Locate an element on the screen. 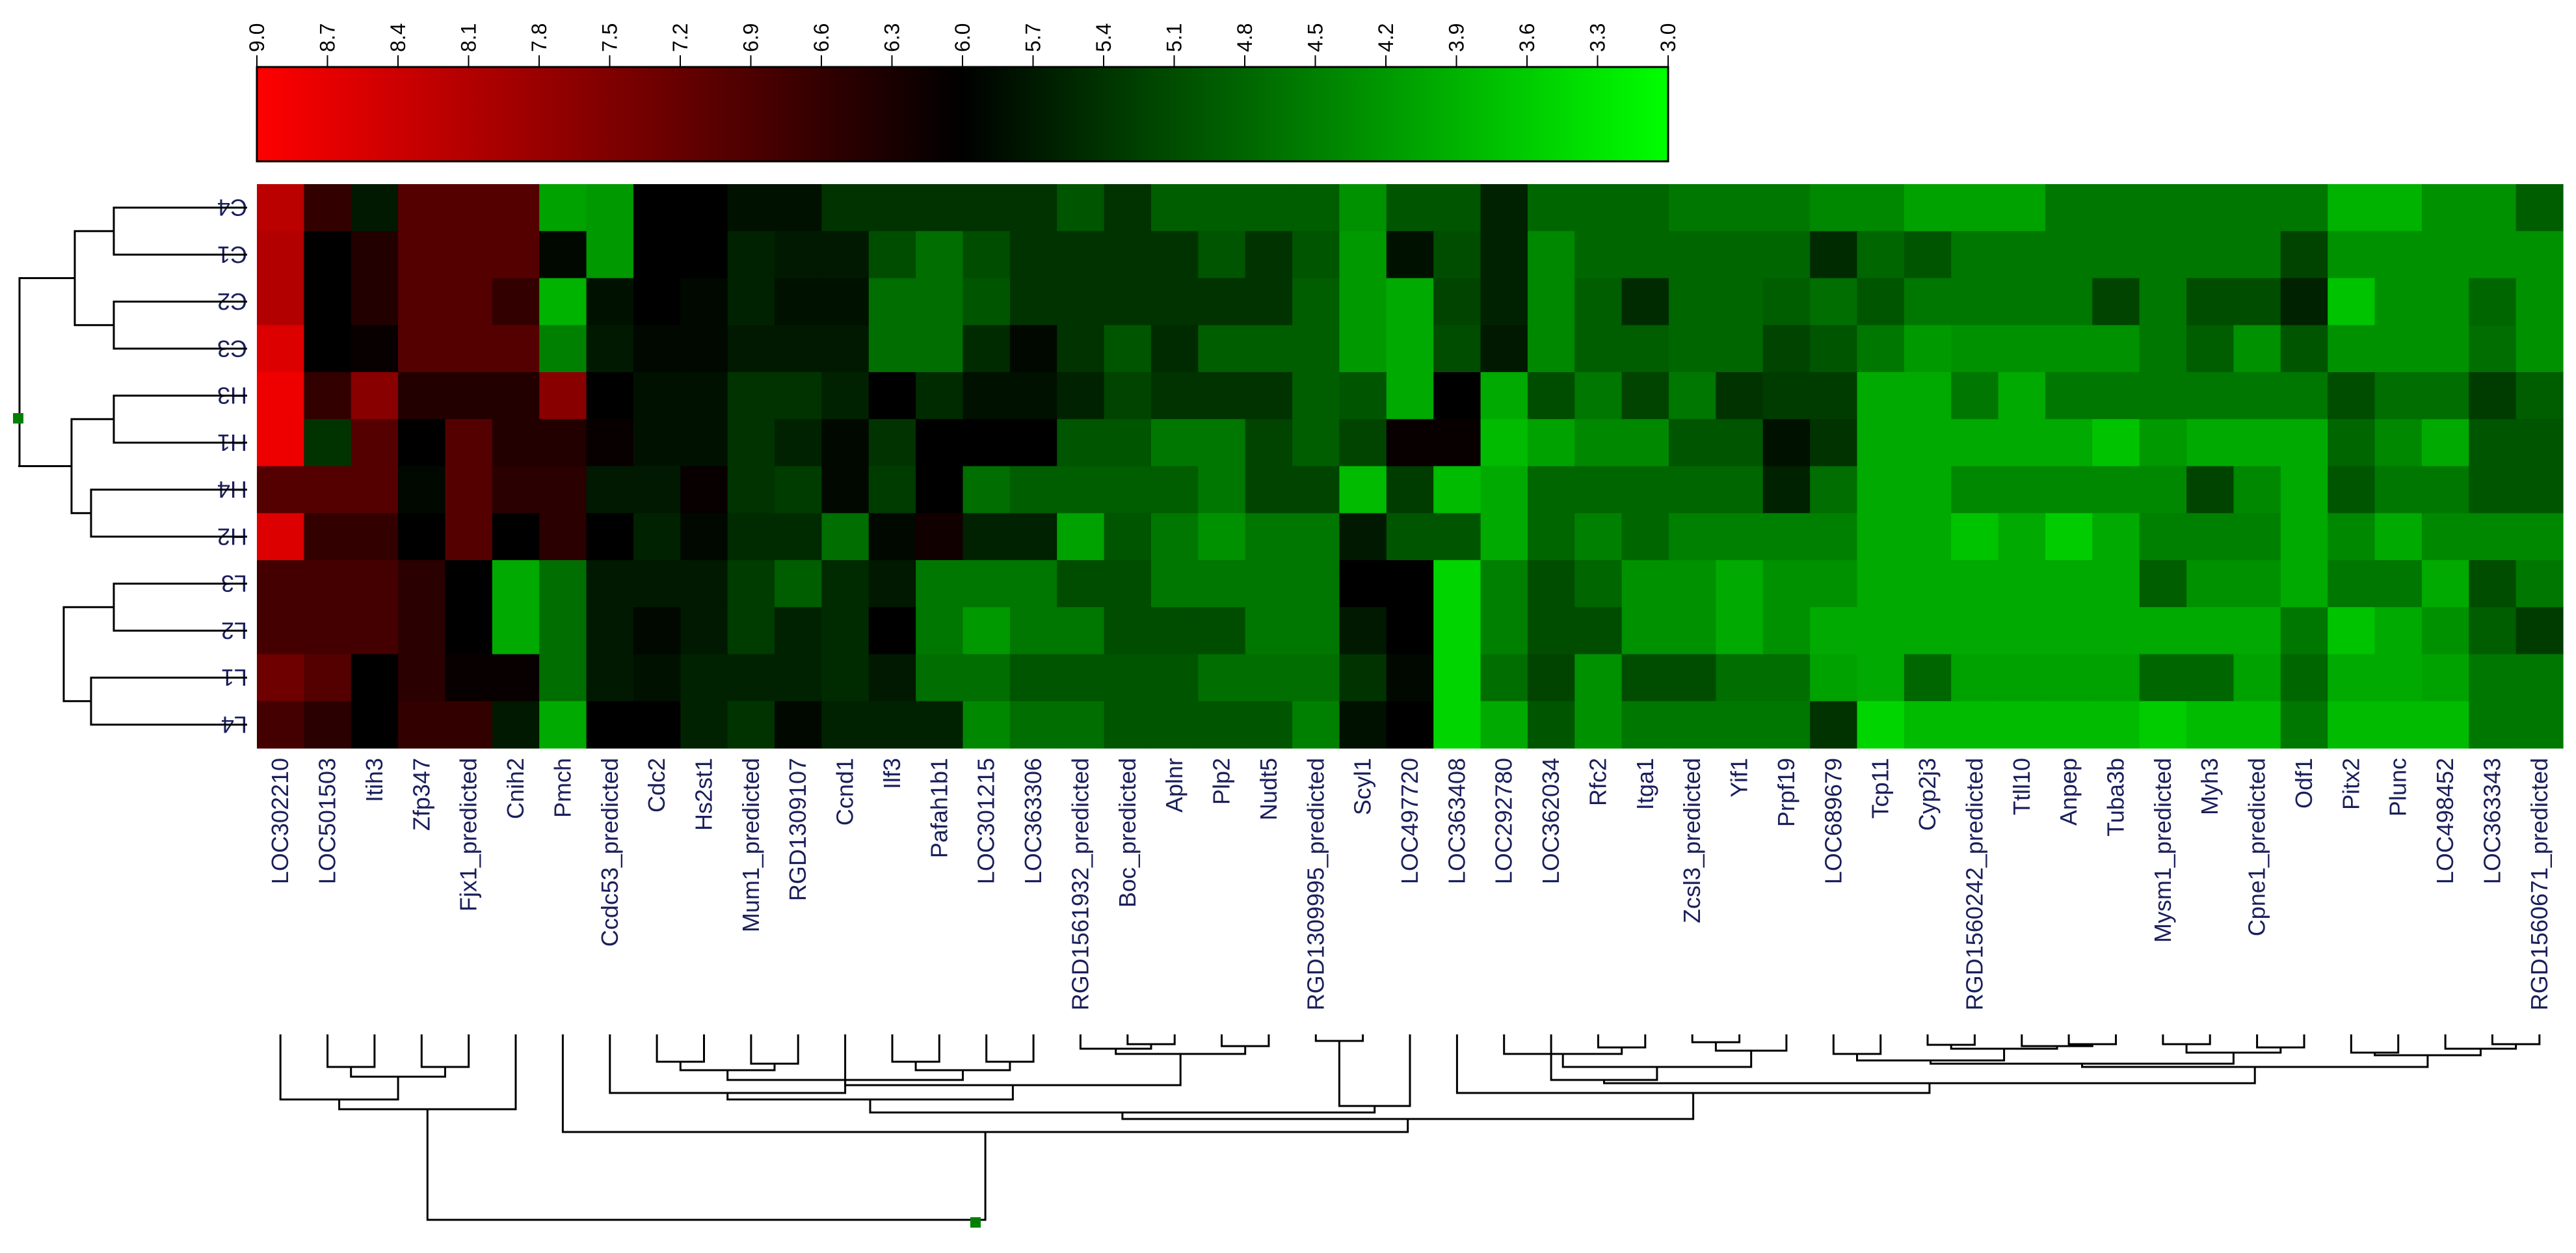  column-label: Ccnd1 is located at coordinates (845, 792).